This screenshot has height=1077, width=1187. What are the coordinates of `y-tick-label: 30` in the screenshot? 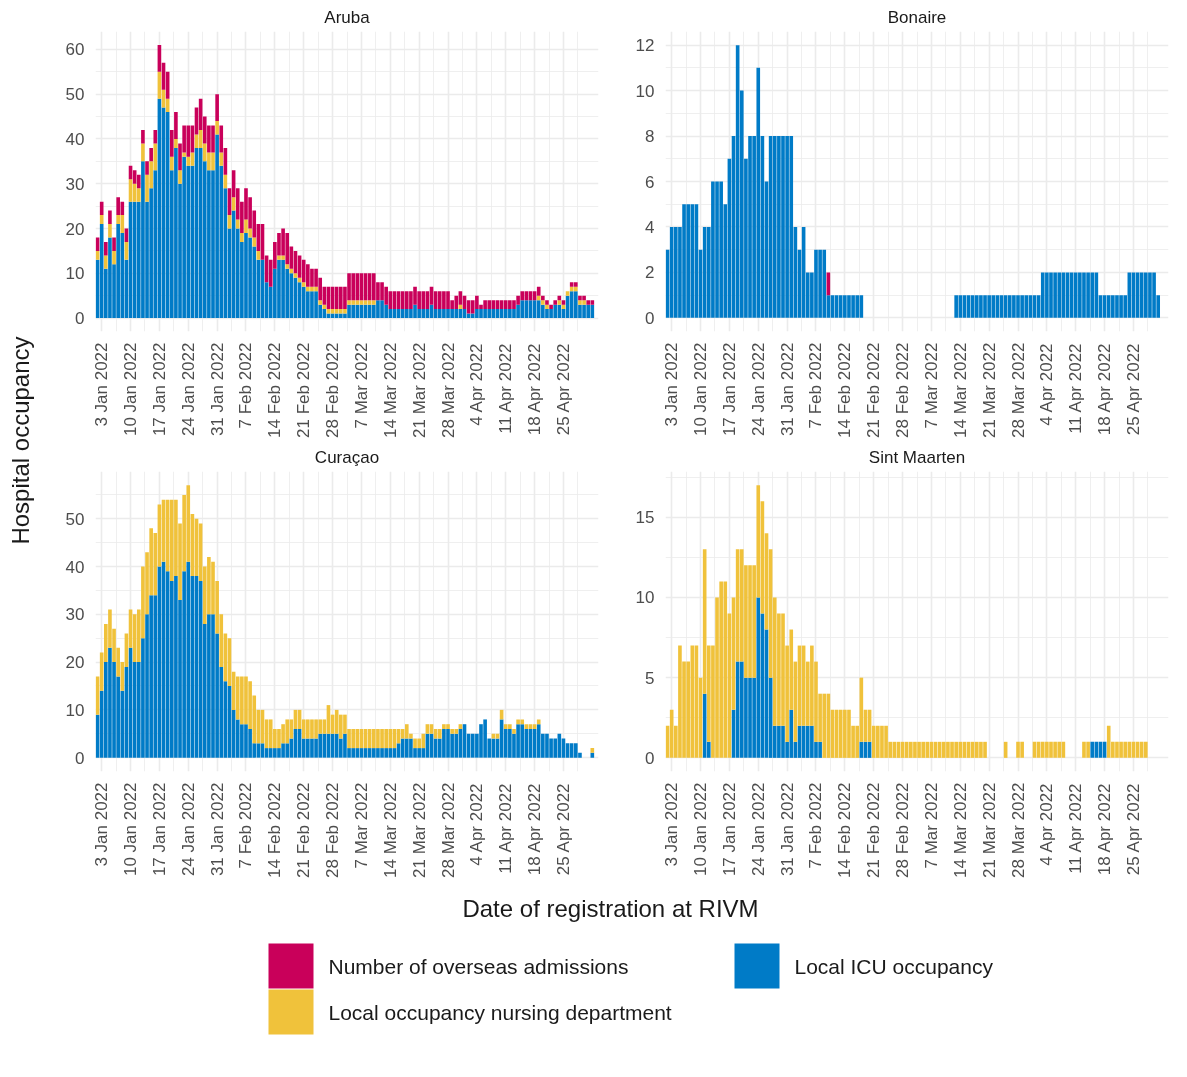 It's located at (75, 184).